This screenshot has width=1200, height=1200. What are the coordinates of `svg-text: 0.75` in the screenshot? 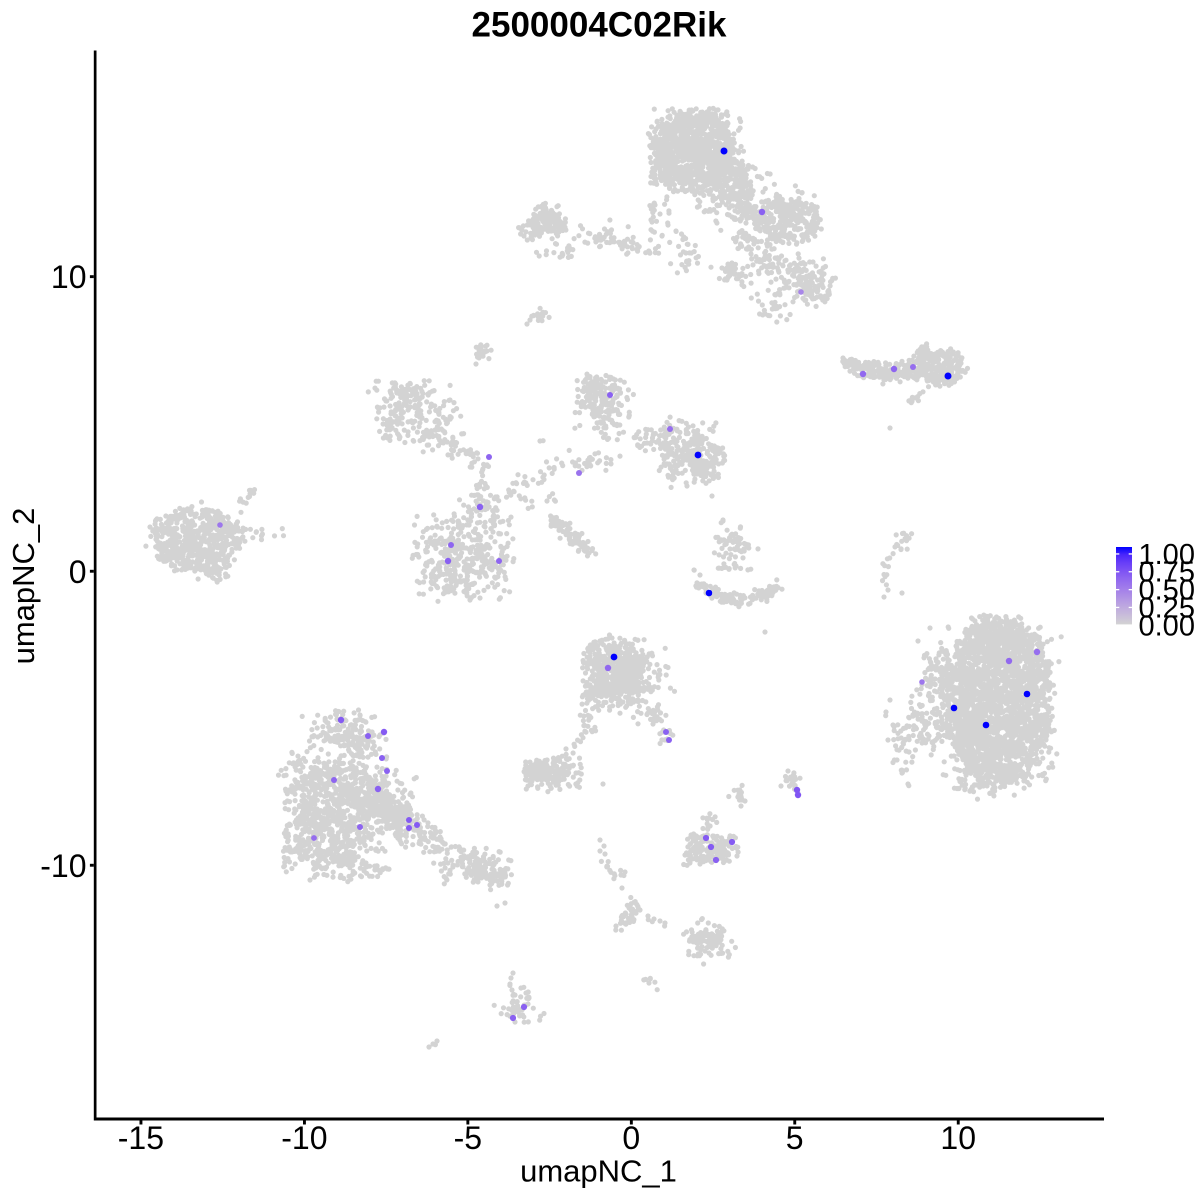 It's located at (1167, 573).